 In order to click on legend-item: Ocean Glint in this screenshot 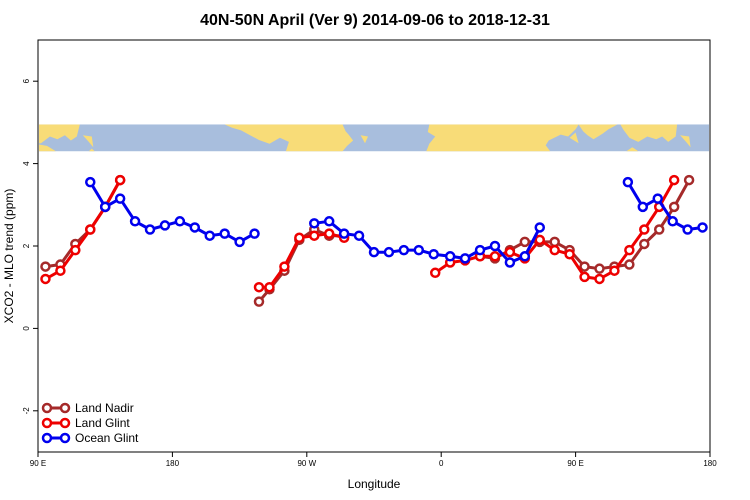, I will do `click(90, 438)`.